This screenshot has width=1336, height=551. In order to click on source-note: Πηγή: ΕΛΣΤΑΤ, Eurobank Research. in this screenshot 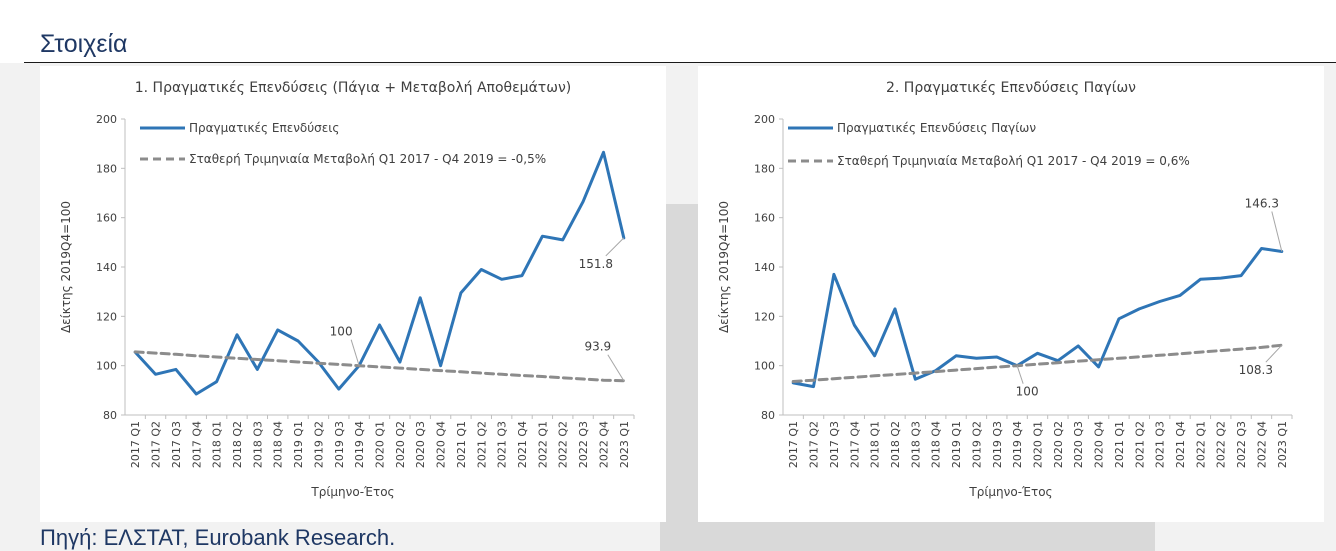, I will do `click(218, 537)`.